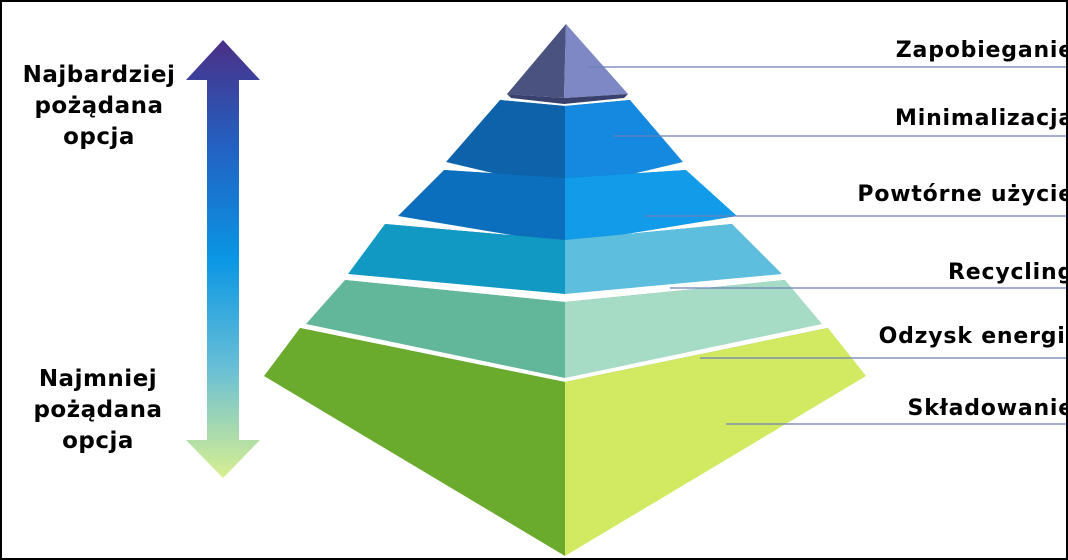  What do you see at coordinates (596, 99) in the screenshot?
I see `tier-zapobieganie-right-edge` at bounding box center [596, 99].